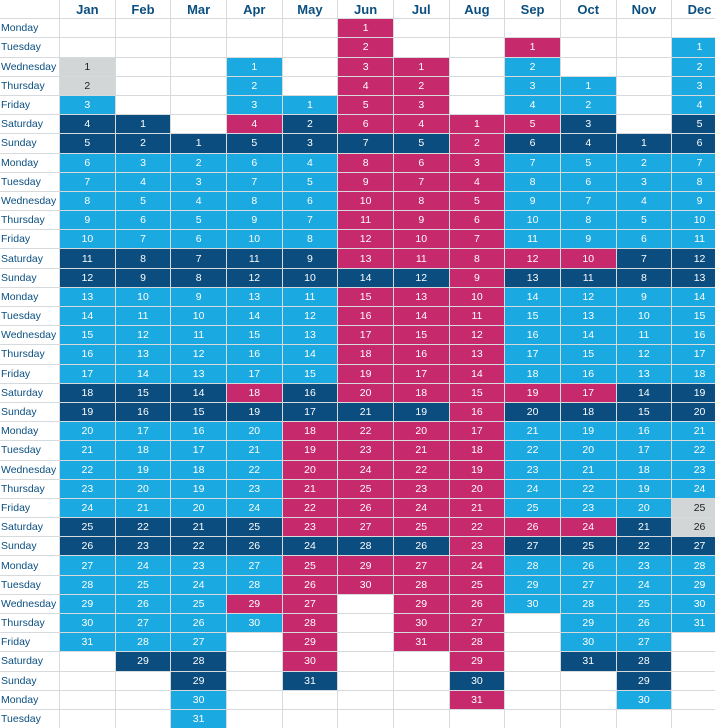  Describe the element at coordinates (588, 661) in the screenshot. I see `date-cell-oct-31: 31` at that location.